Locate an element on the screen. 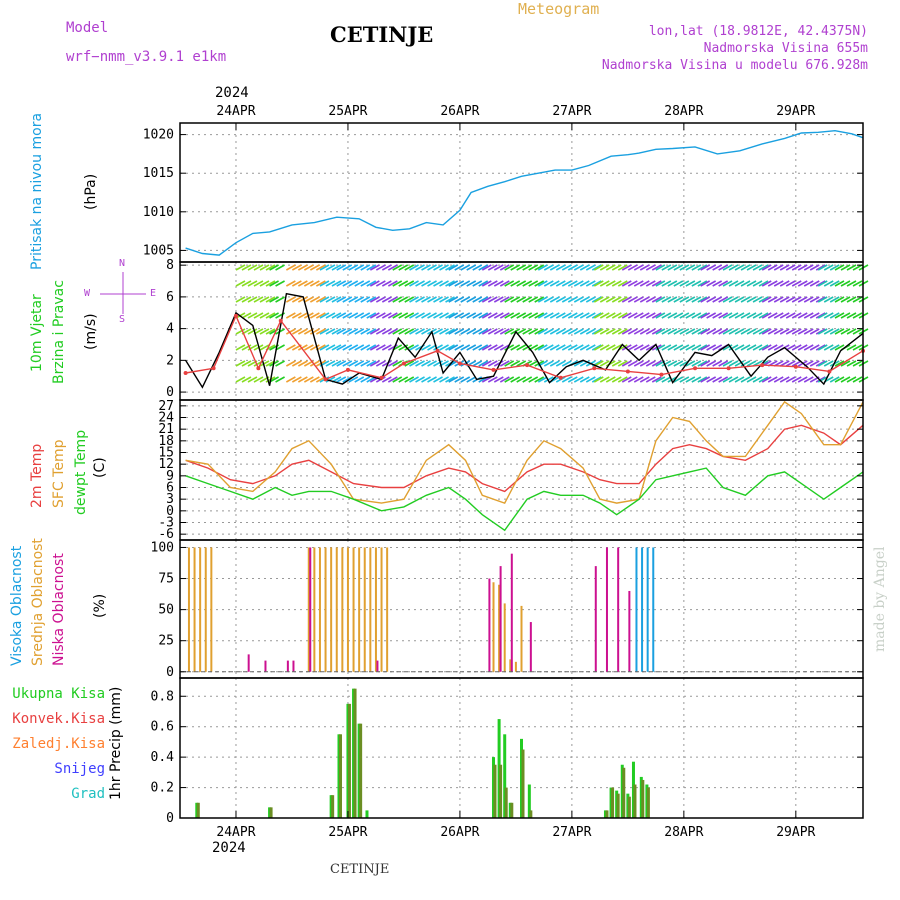 The image size is (900, 900). y-tick-label: 27 is located at coordinates (166, 406).